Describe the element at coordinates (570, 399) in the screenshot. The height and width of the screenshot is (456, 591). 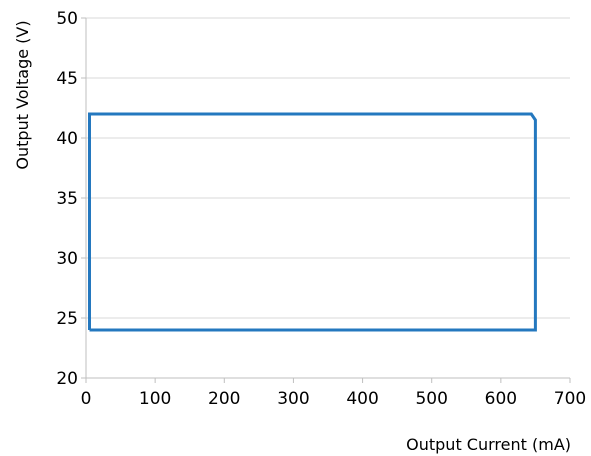
I see `x-tick-label-700: 700` at that location.